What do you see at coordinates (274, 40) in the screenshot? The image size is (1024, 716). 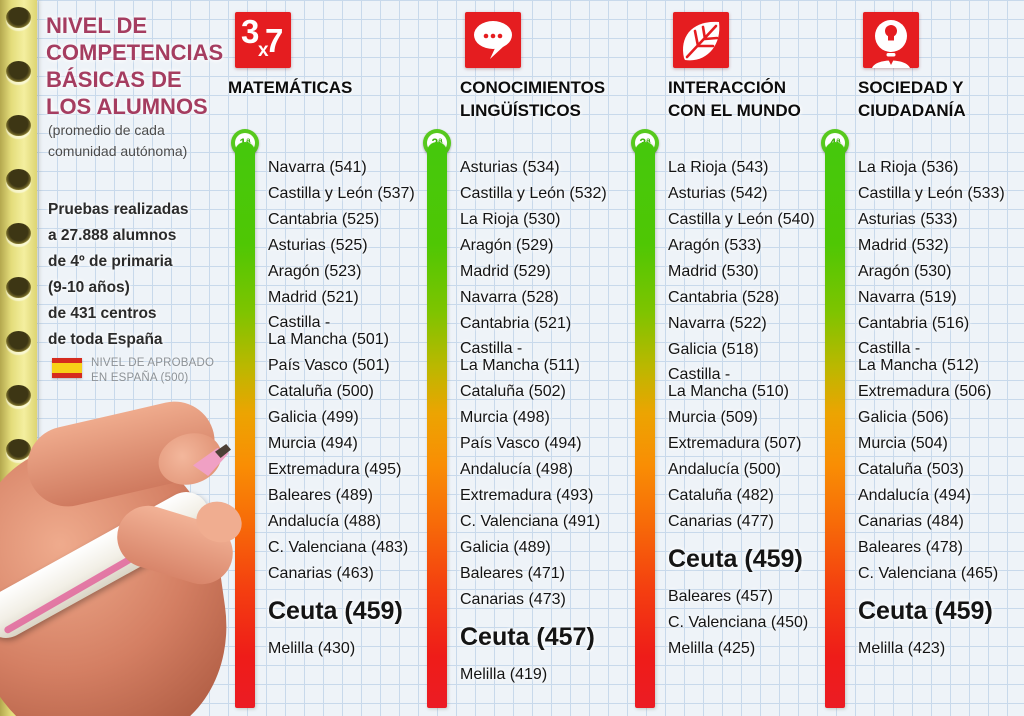 I see `icon-char: 7` at bounding box center [274, 40].